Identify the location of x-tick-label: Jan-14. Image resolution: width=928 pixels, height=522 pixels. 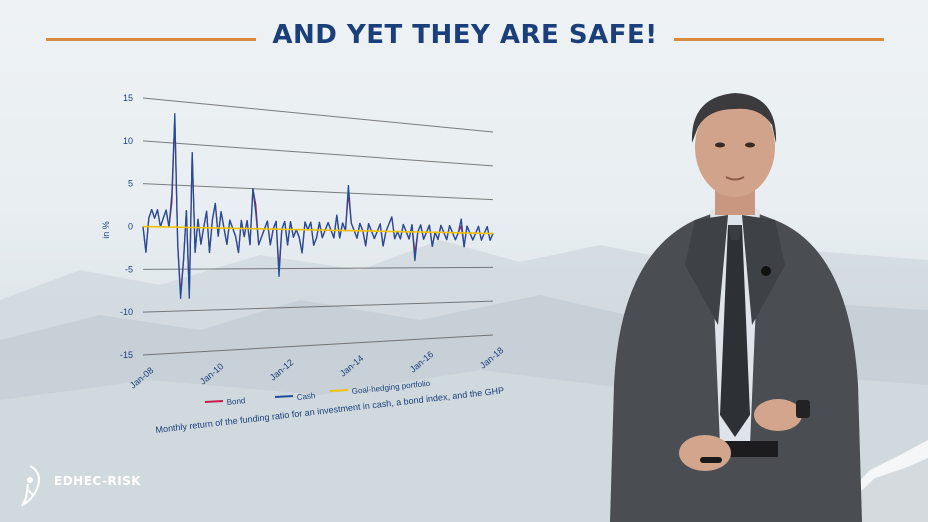
(352, 365).